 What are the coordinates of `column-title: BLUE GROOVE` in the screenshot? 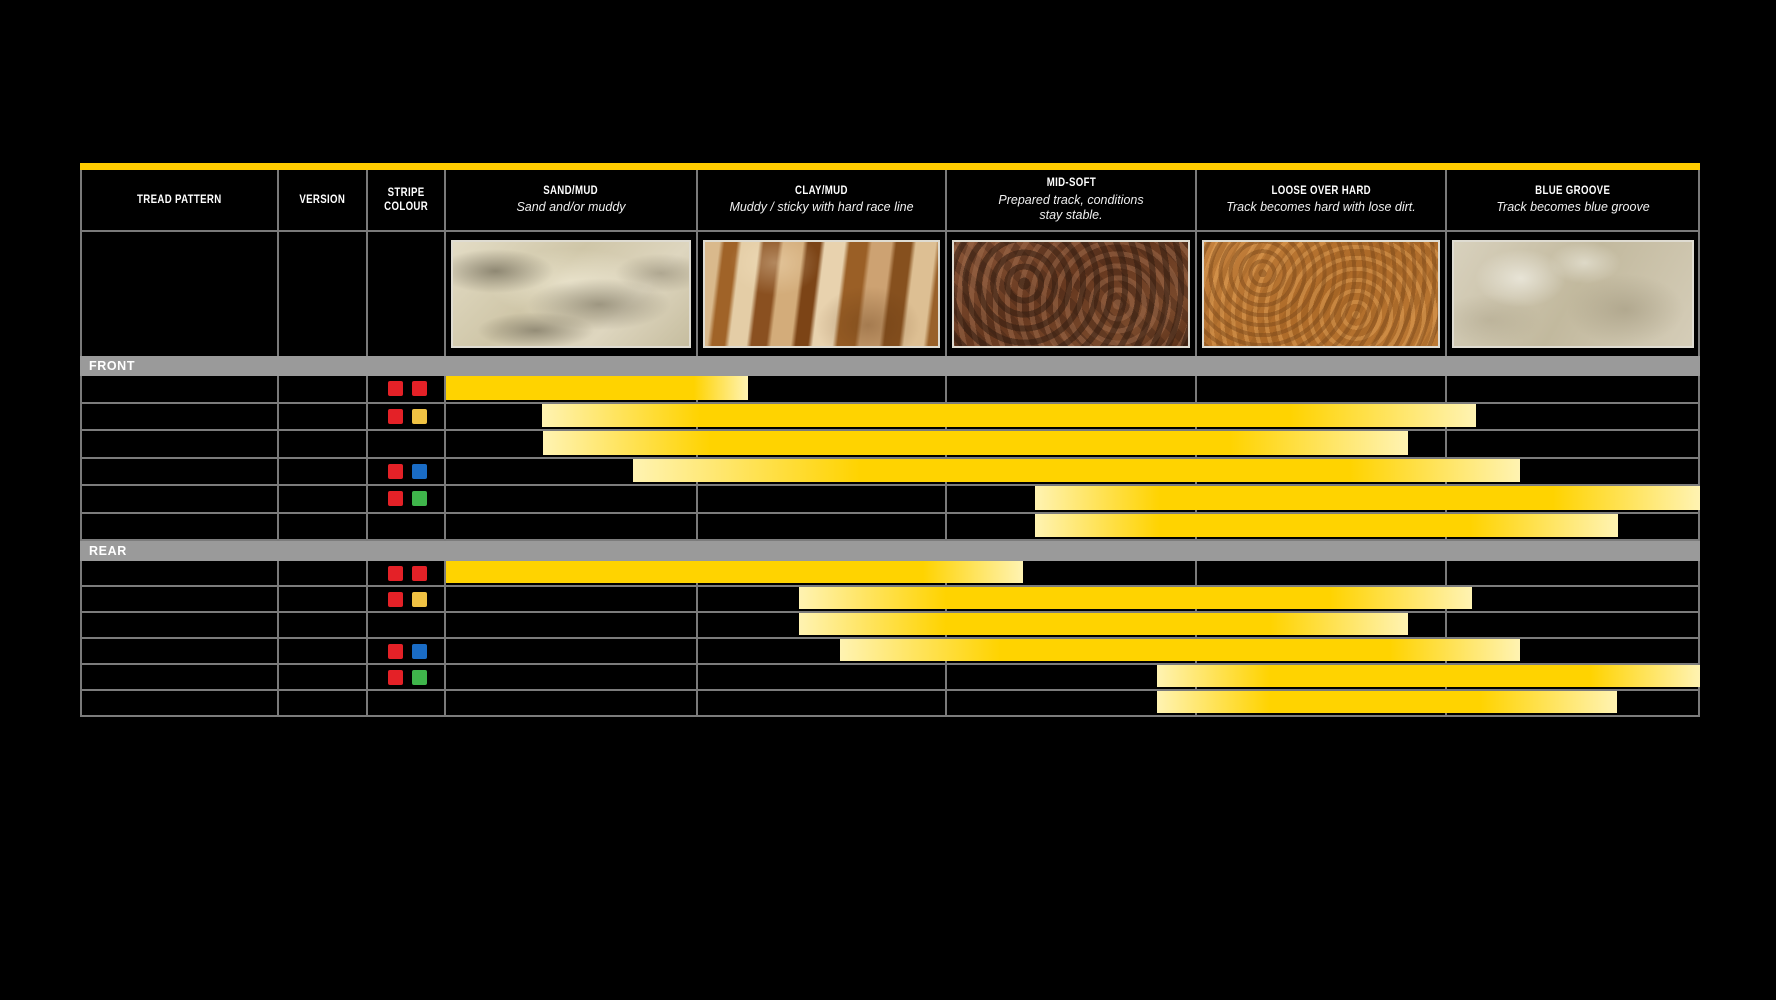 It's located at (1573, 191).